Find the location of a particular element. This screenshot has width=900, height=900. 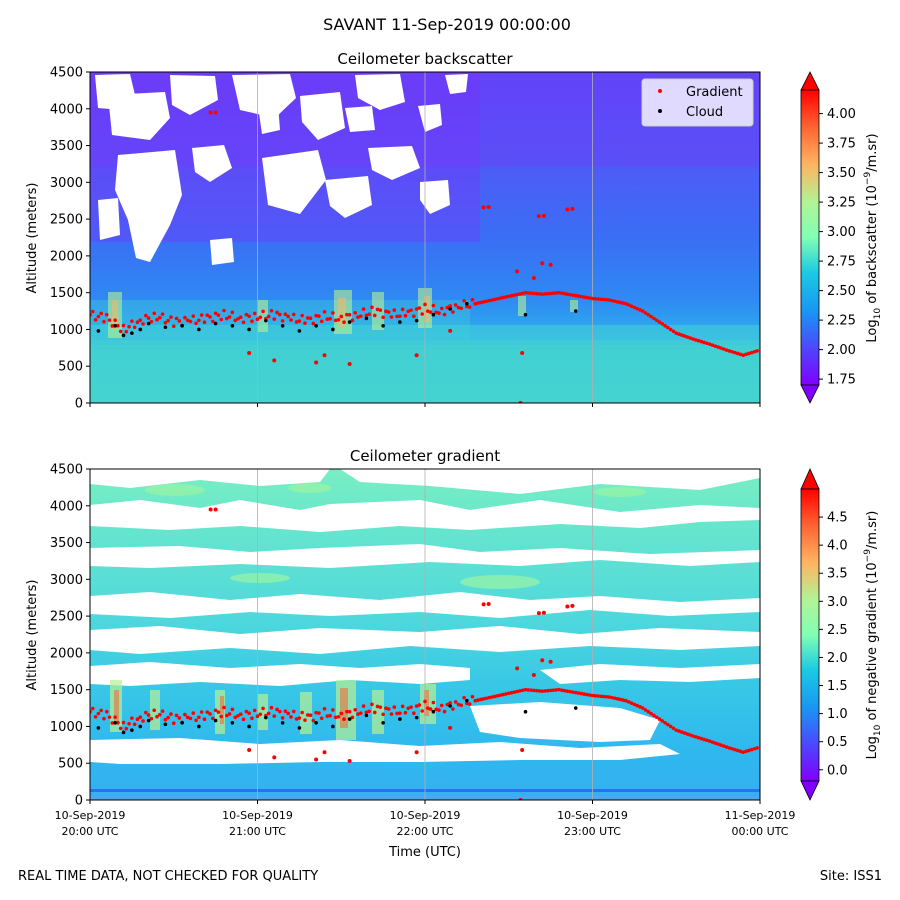

gradient-colorbar-extend-top is located at coordinates (810, 479).